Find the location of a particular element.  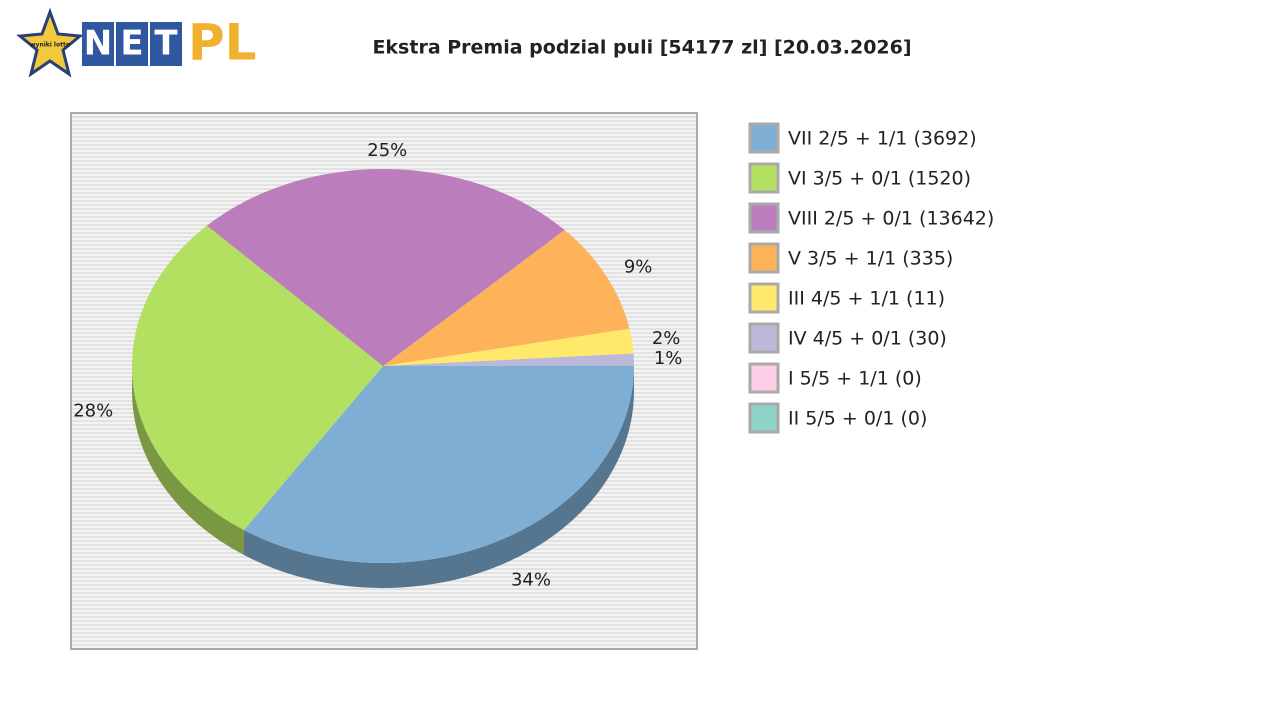

logo-star is located at coordinates (50, 42).